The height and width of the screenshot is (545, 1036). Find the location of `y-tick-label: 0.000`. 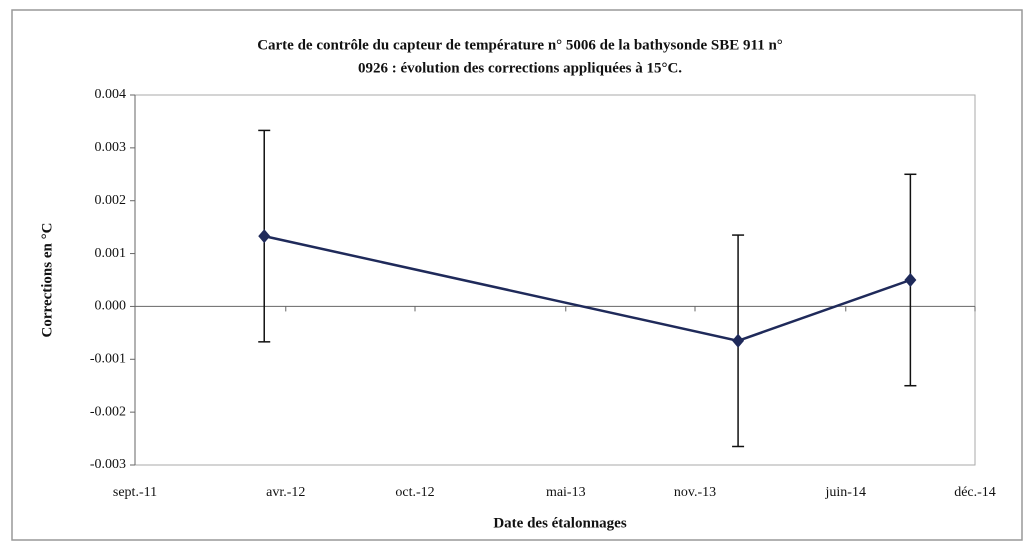

y-tick-label: 0.000 is located at coordinates (111, 306).